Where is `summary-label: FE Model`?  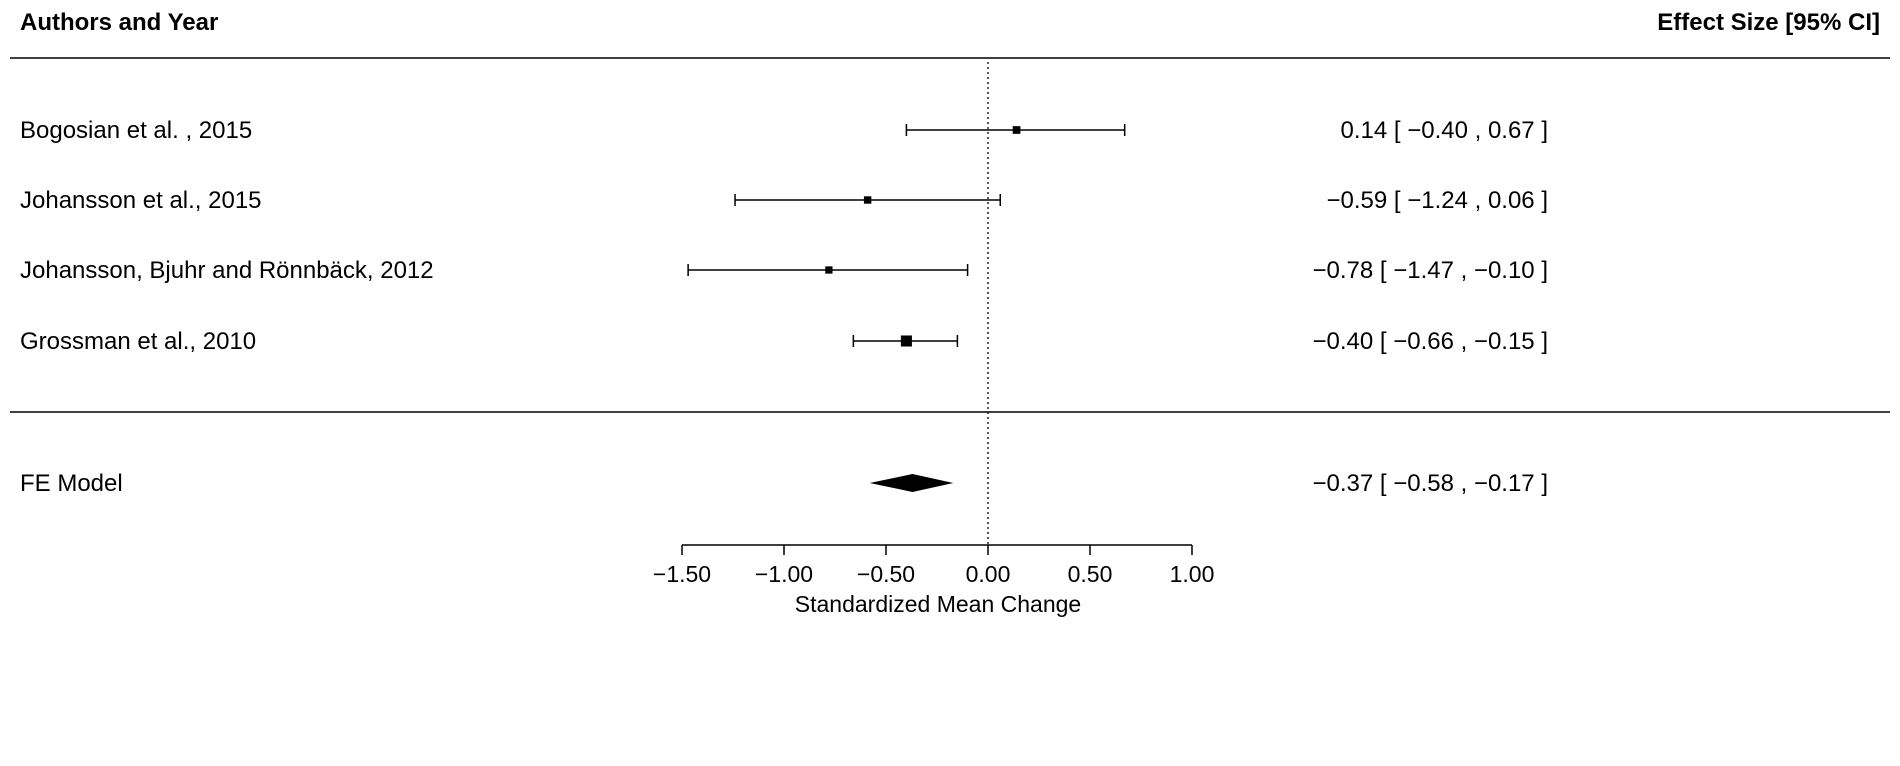 summary-label: FE Model is located at coordinates (71, 483).